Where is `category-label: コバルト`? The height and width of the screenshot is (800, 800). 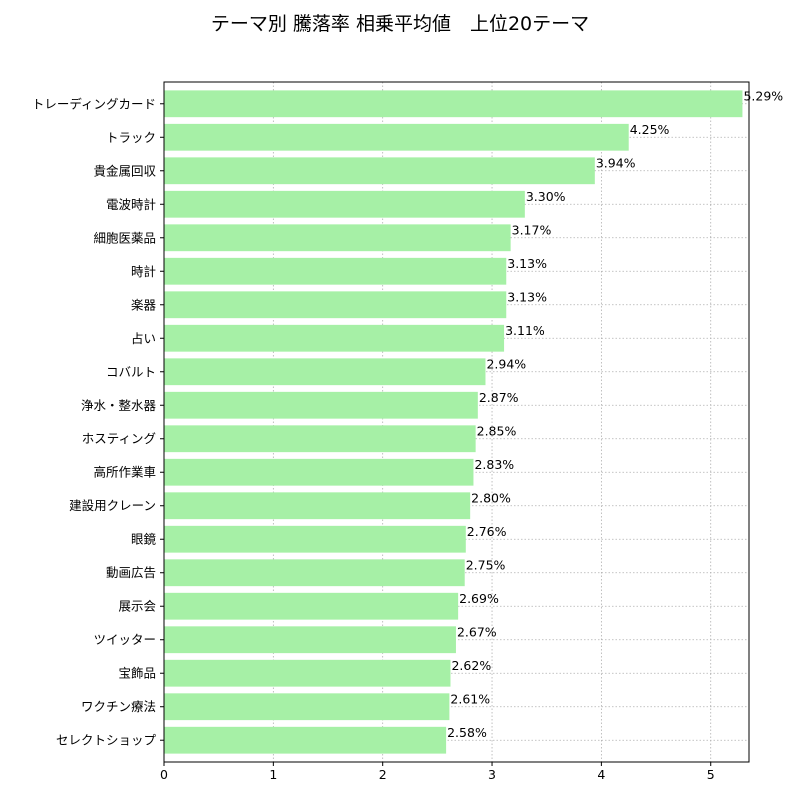
category-label: コバルト is located at coordinates (131, 371).